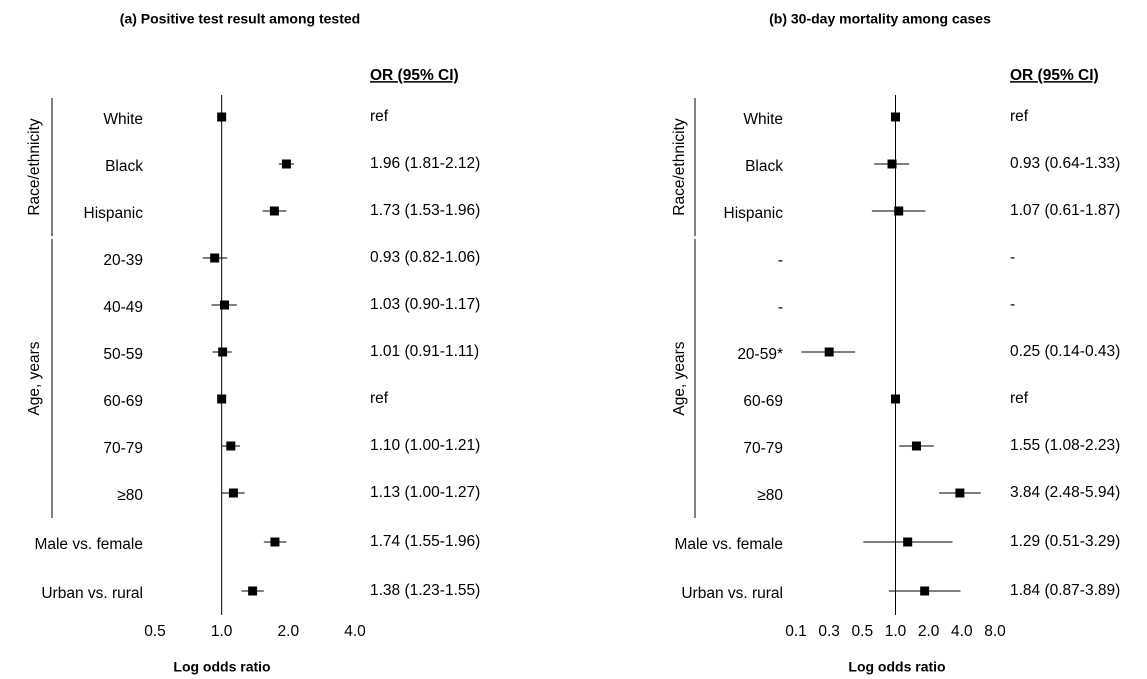  What do you see at coordinates (1065, 351) in the screenshot?
I see `value-label: 0.25 (0.14-0.43)` at bounding box center [1065, 351].